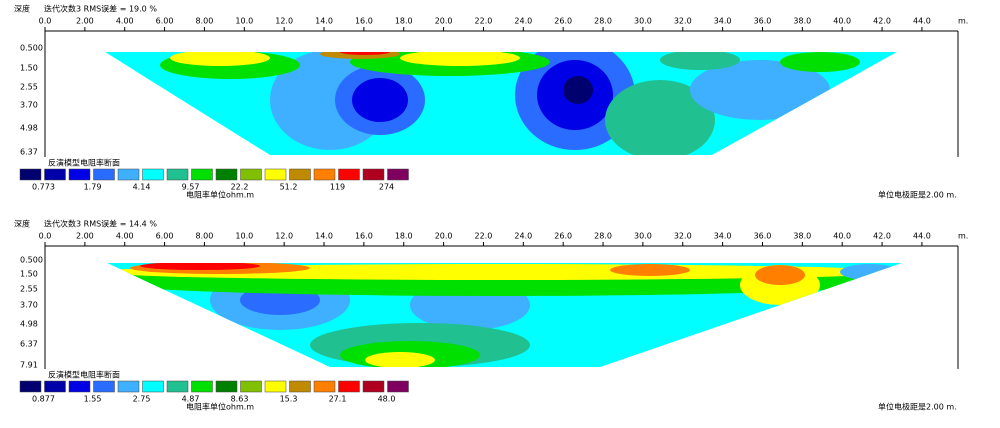 The width and height of the screenshot is (1000, 428). Describe the element at coordinates (444, 236) in the screenshot. I see `x-tick-label: 20.0` at that location.